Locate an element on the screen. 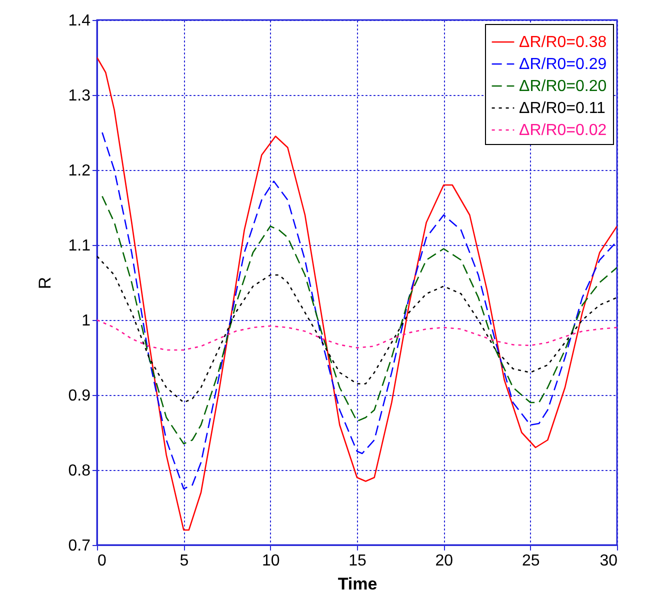 The height and width of the screenshot is (614, 646). y-tick-label: 0.9 is located at coordinates (79, 396).